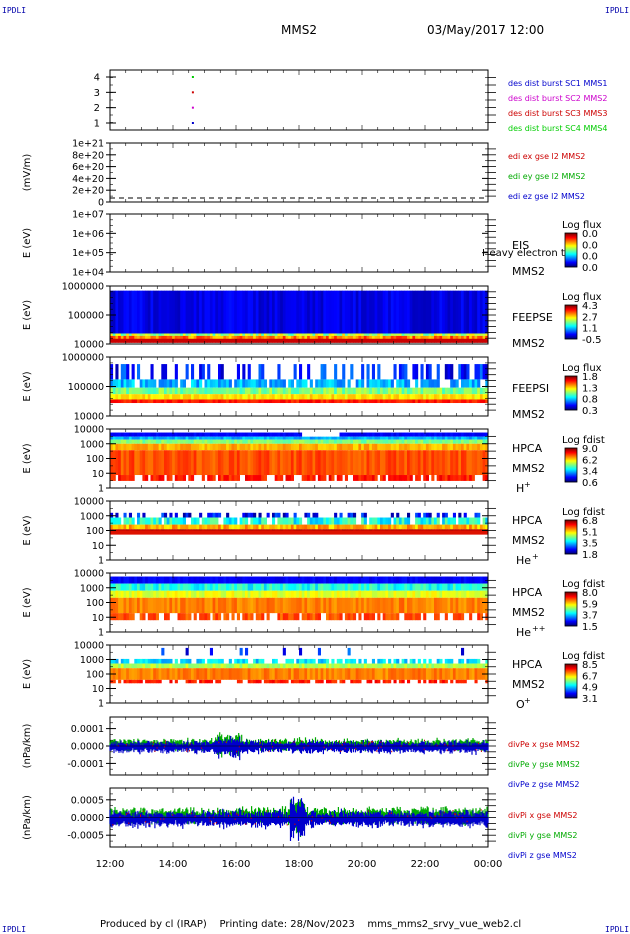  What do you see at coordinates (27, 173) in the screenshot?
I see `y-axis-label: (mV/m)` at bounding box center [27, 173].